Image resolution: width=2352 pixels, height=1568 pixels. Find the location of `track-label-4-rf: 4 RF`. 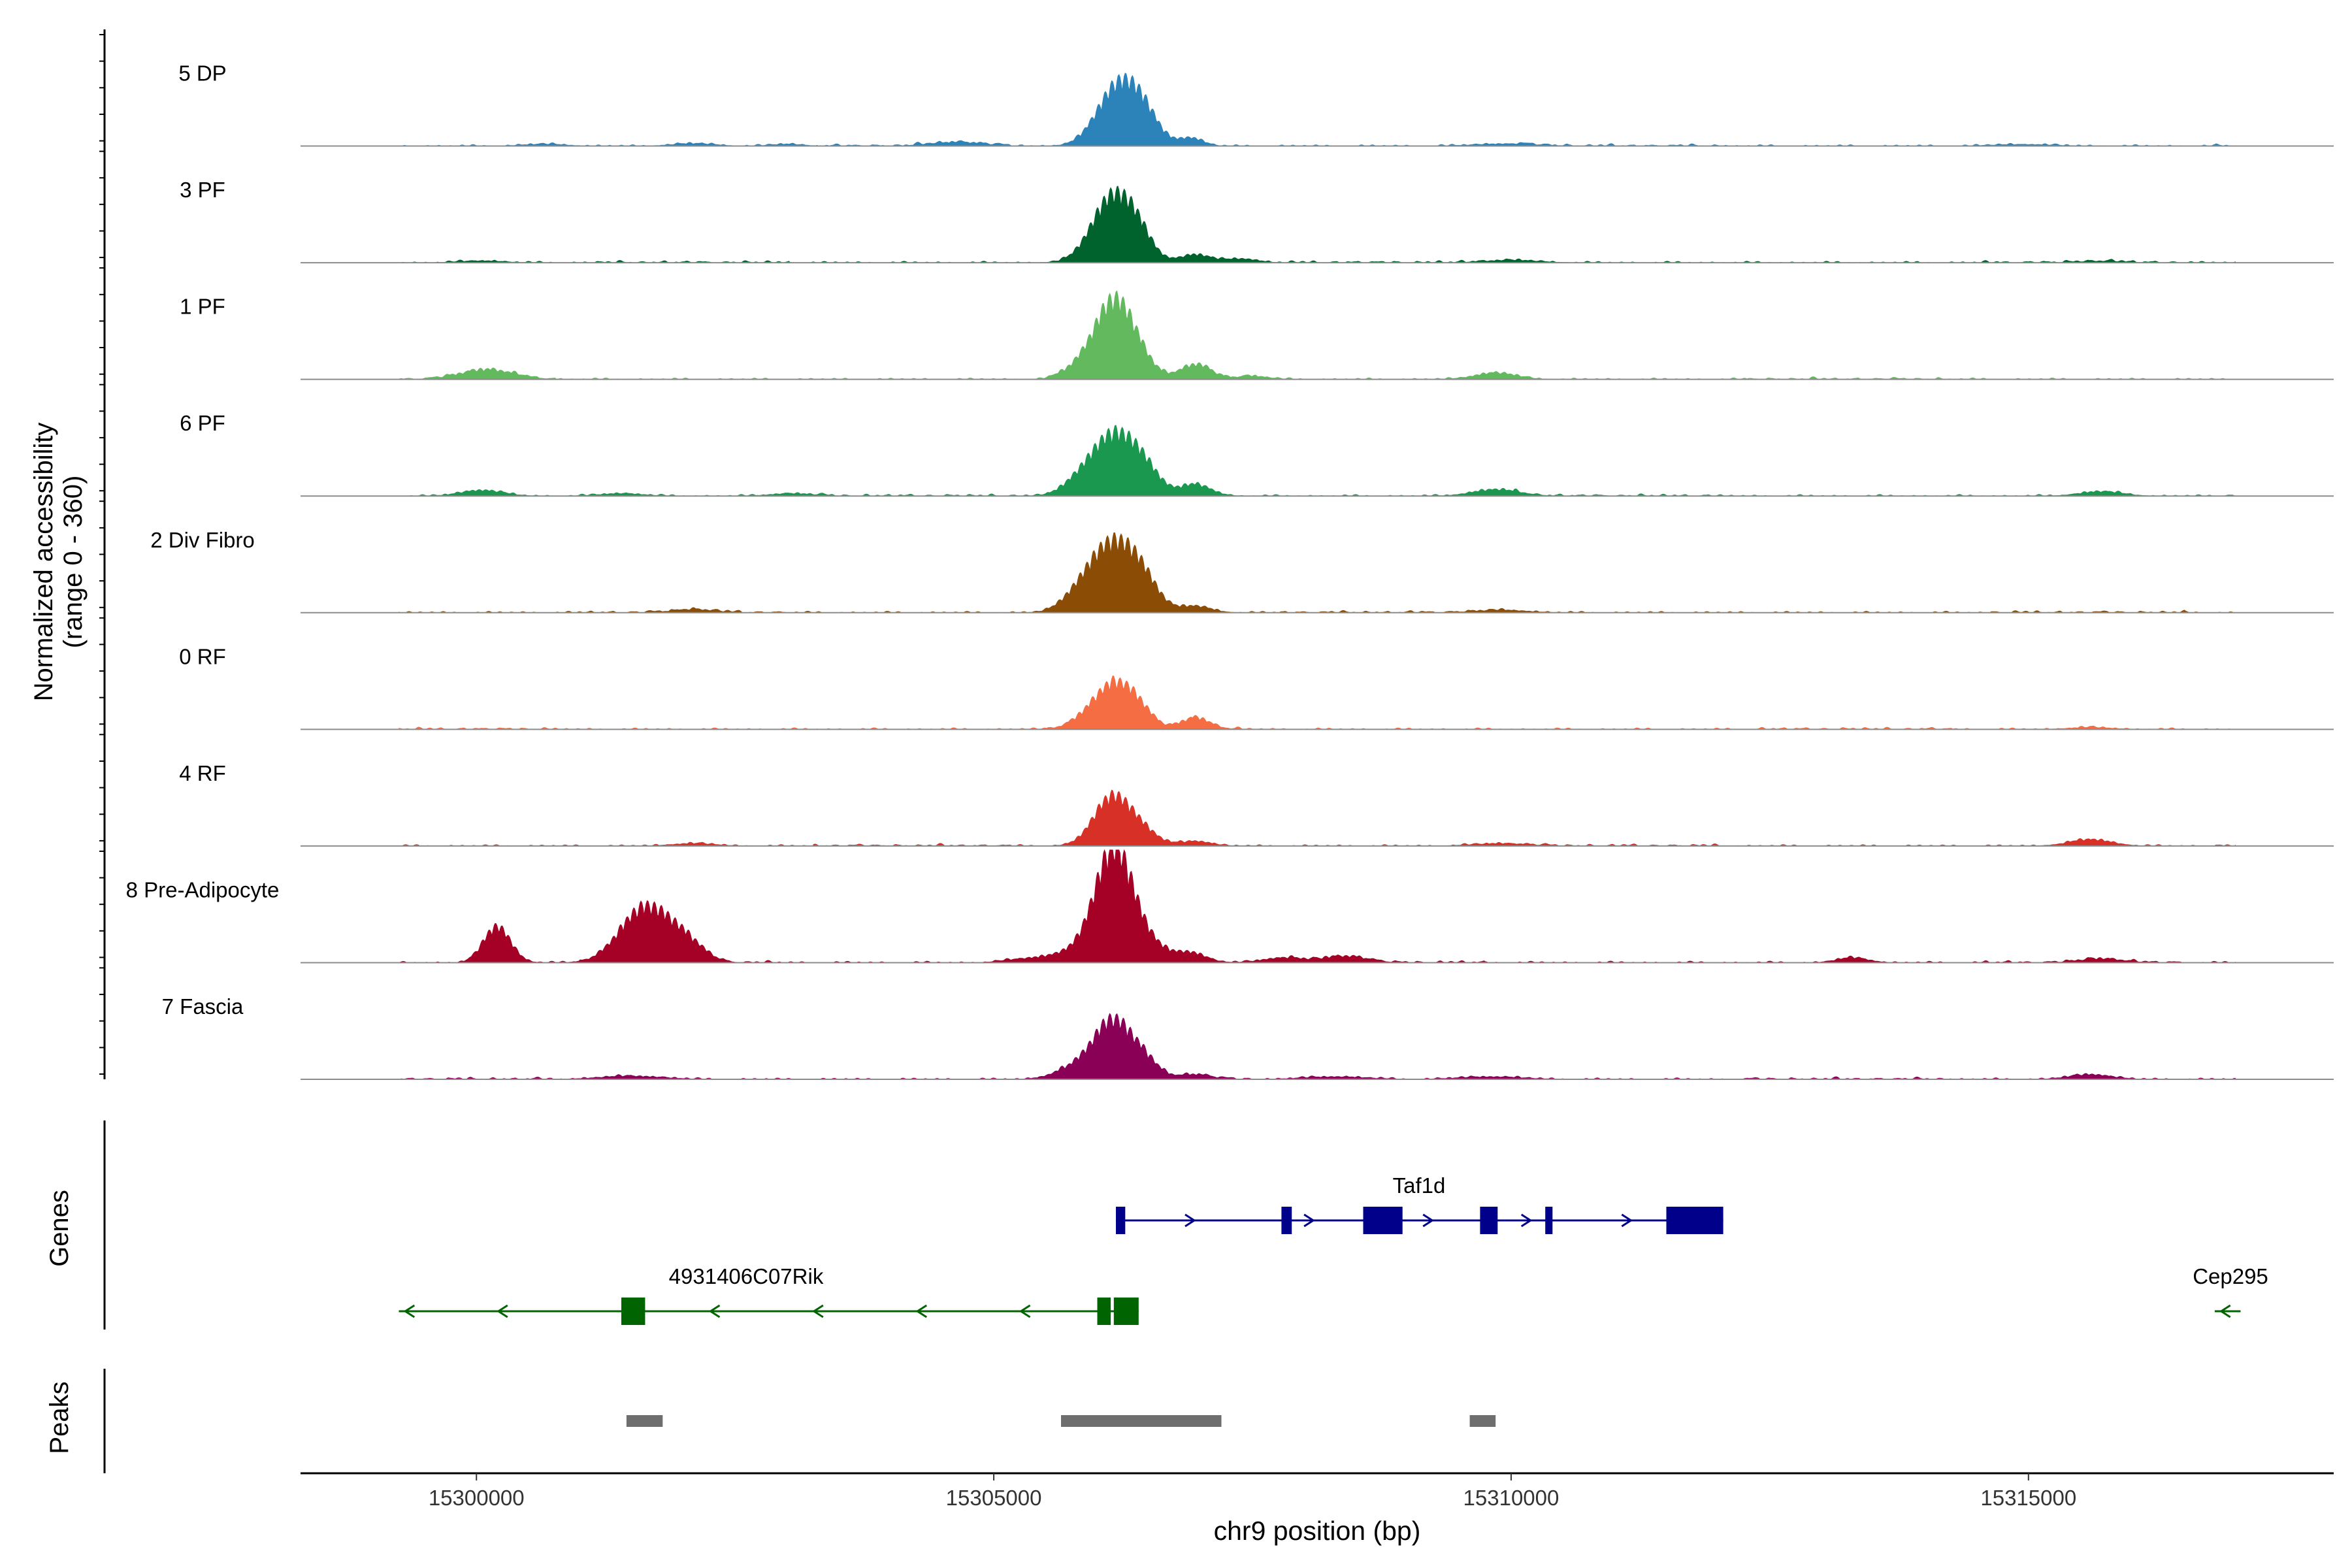

track-label-4-rf: 4 RF is located at coordinates (202, 773).